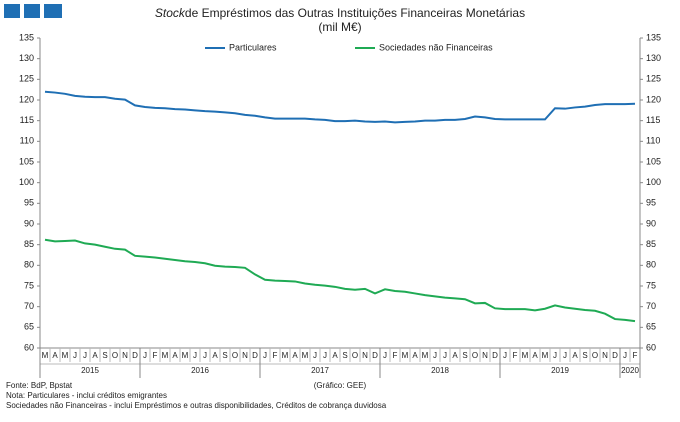  Describe the element at coordinates (200, 370) in the screenshot. I see `year-label: 2016` at that location.